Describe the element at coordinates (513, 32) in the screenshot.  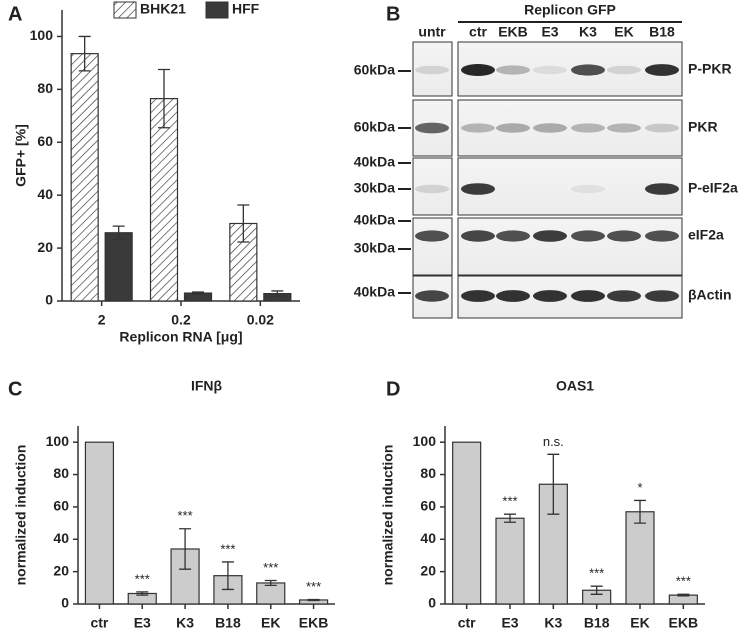
I see `lane-label: EKB` at that location.